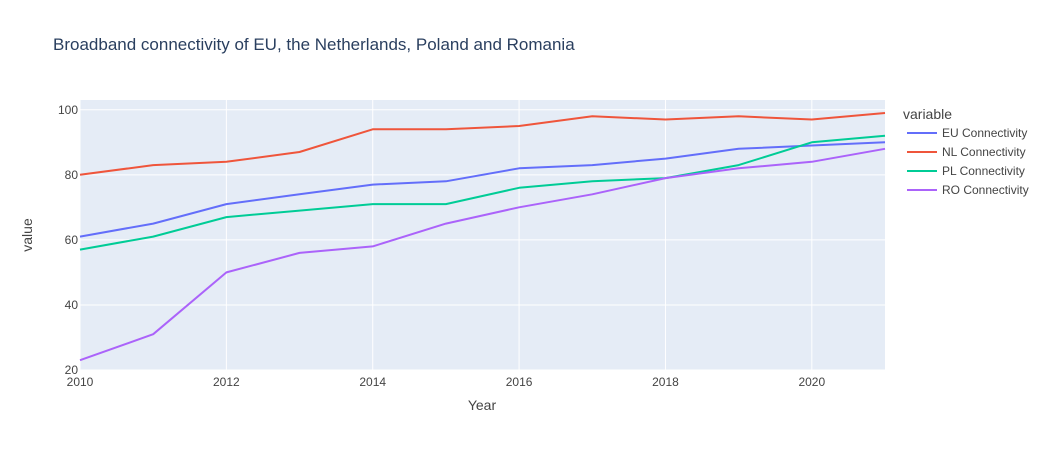  I want to click on y-axis-ticks: 20 40 60 80 100, so click(68, 240).